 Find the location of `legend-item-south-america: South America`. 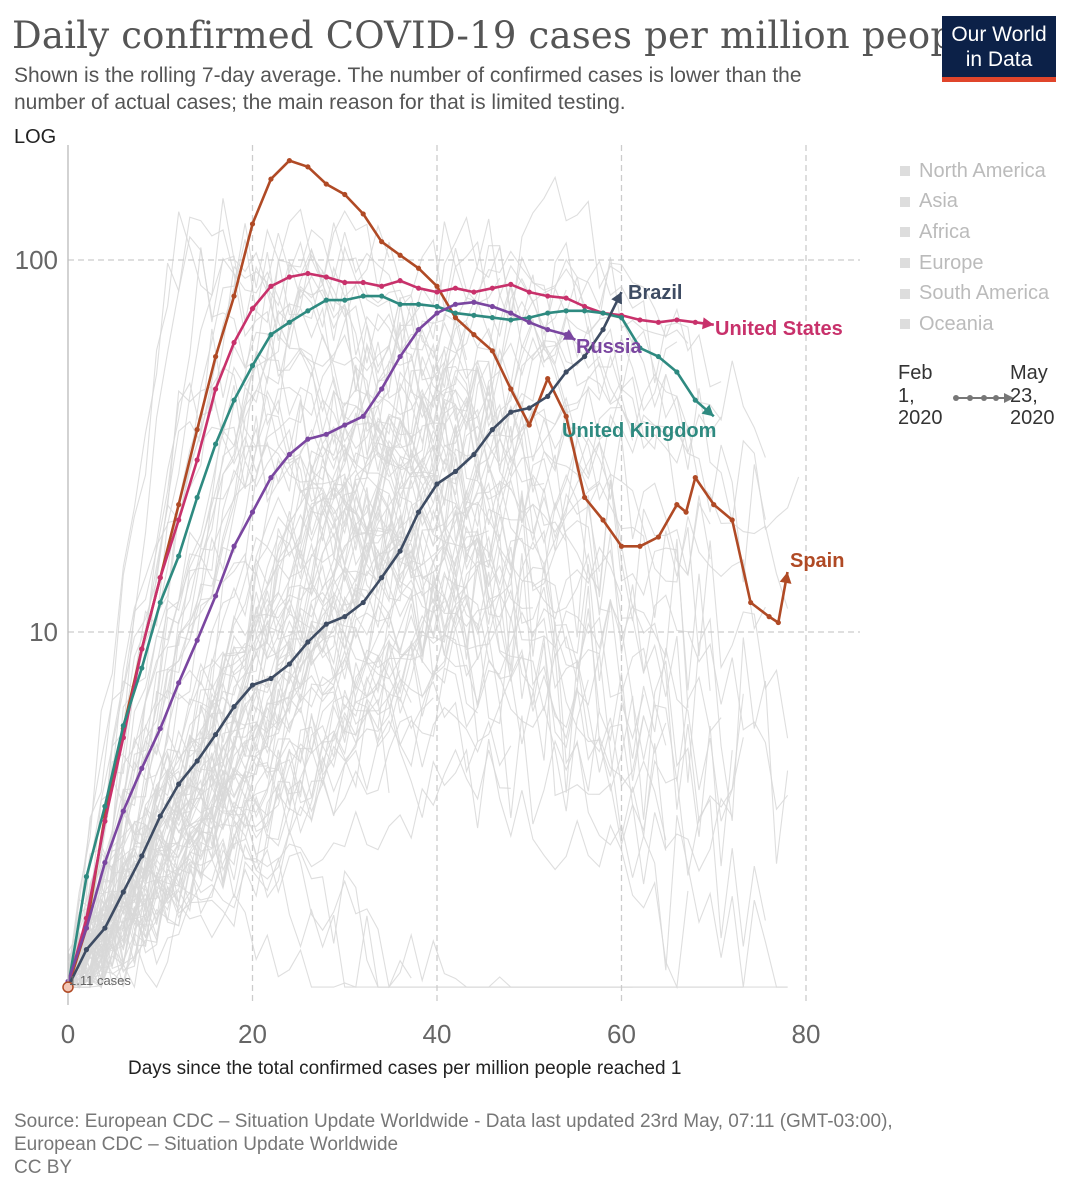

legend-item-south-america: South America is located at coordinates (974, 293).